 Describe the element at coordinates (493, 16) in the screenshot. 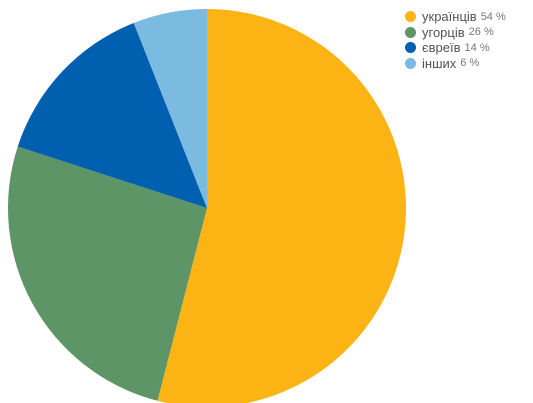

I see `legend-value-ukrainians: 54 %` at that location.